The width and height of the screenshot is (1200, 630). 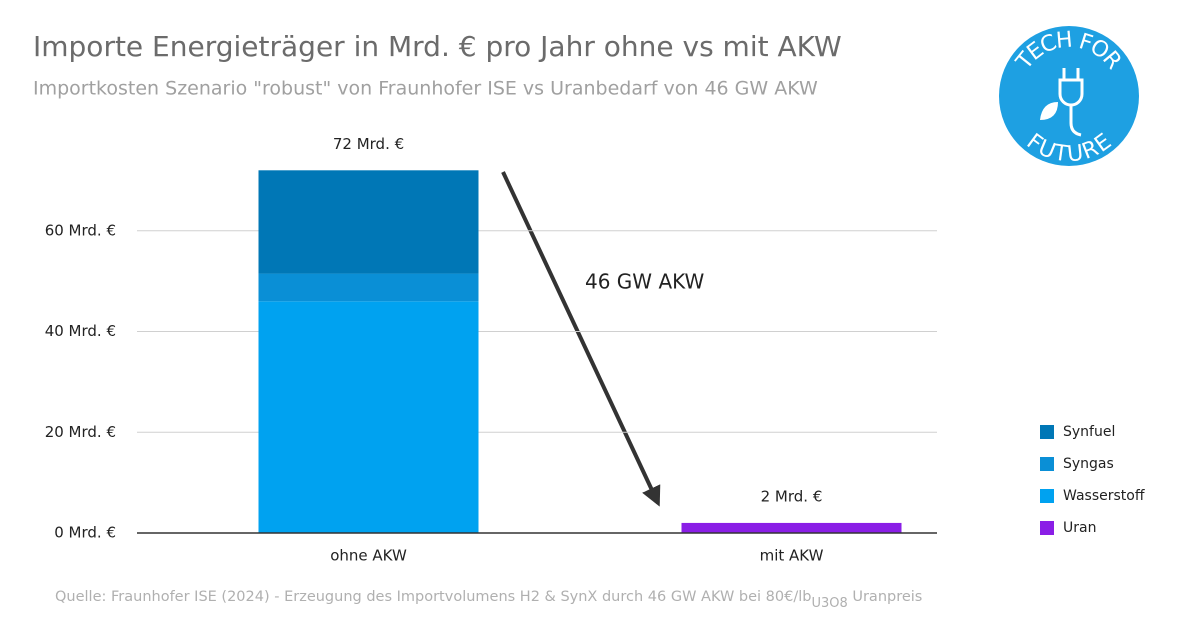 What do you see at coordinates (1089, 432) in the screenshot?
I see `legend-label: Synfuel` at bounding box center [1089, 432].